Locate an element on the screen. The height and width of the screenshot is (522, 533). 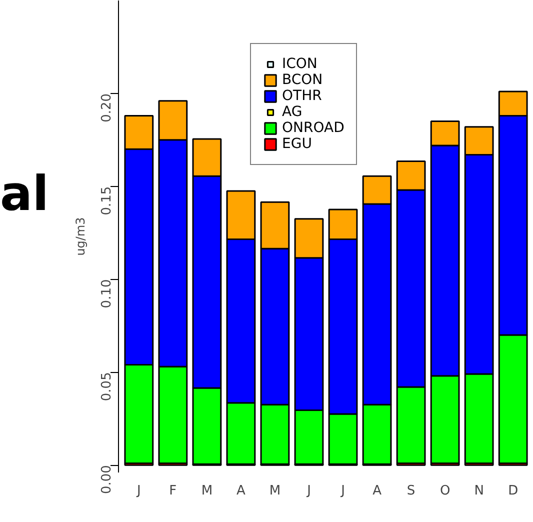
y-tick-label: 0.05 is located at coordinates (107, 387).